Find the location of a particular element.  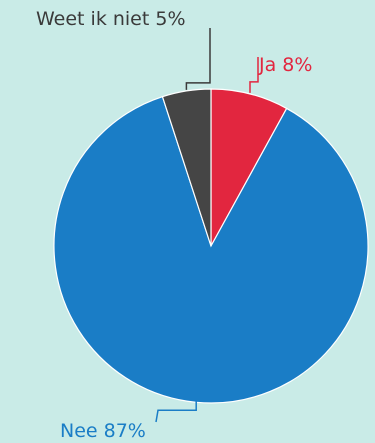

slice-weet-ik-niet is located at coordinates (186, 167).